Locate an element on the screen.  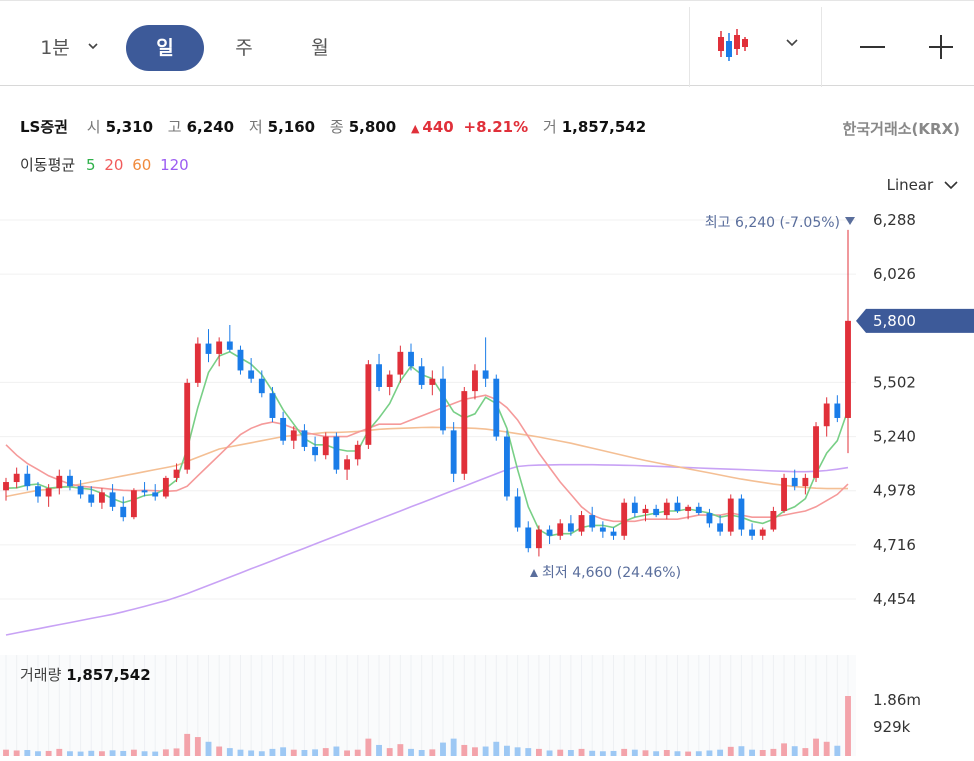
period-1min-dropdown: 1분 is located at coordinates (69, 48).